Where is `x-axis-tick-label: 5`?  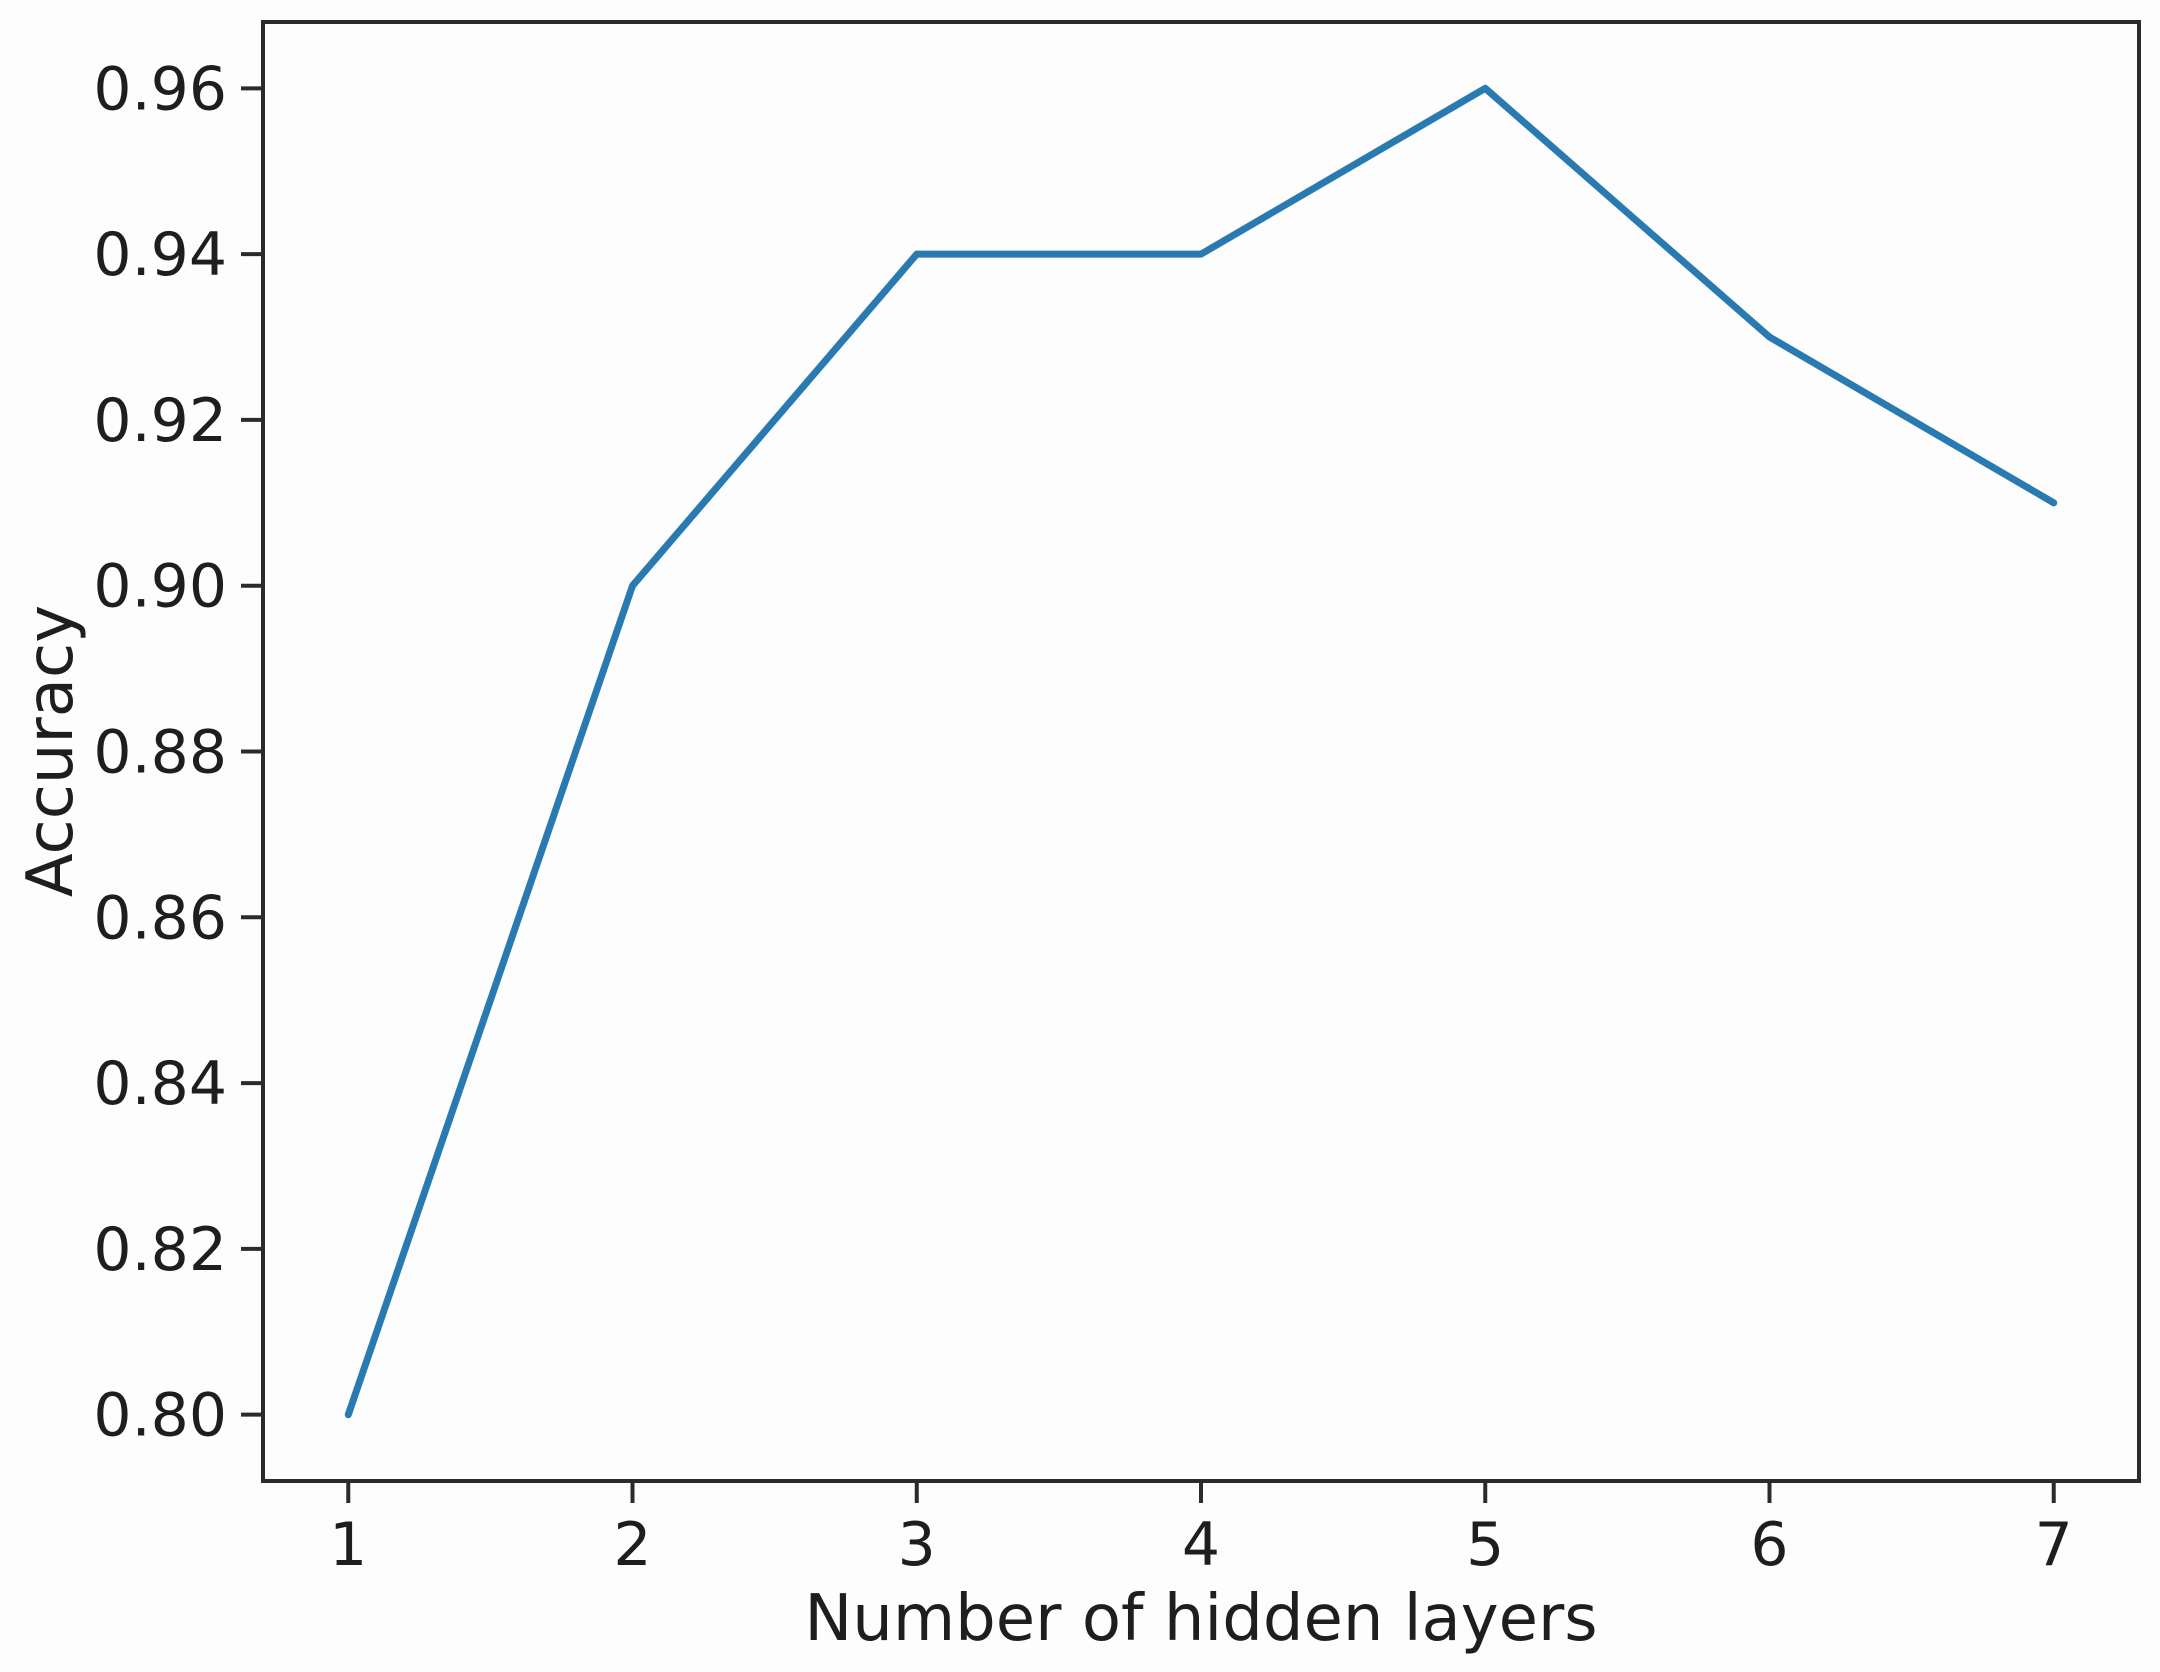 x-axis-tick-label: 5 is located at coordinates (1485, 1545).